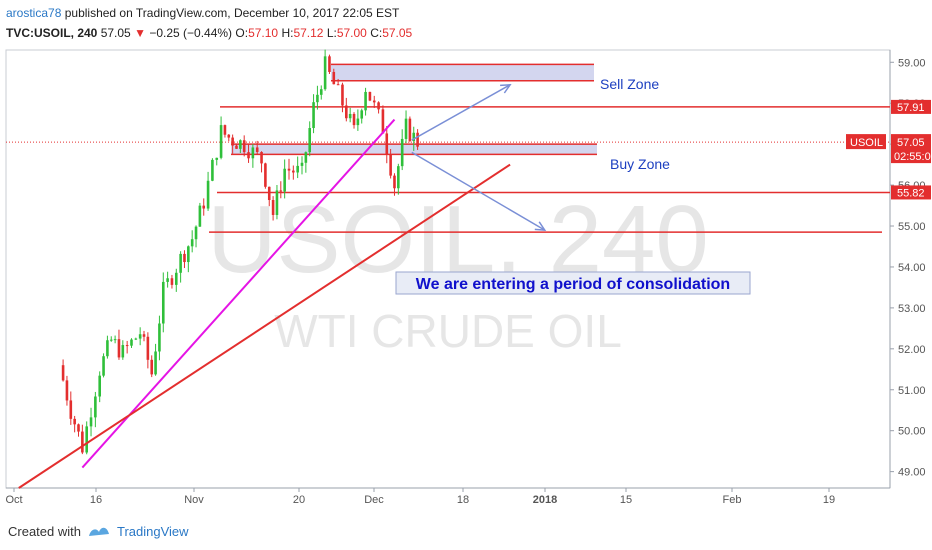 This screenshot has width=932, height=550. What do you see at coordinates (732, 500) in the screenshot?
I see `x-tick-label: Feb` at bounding box center [732, 500].